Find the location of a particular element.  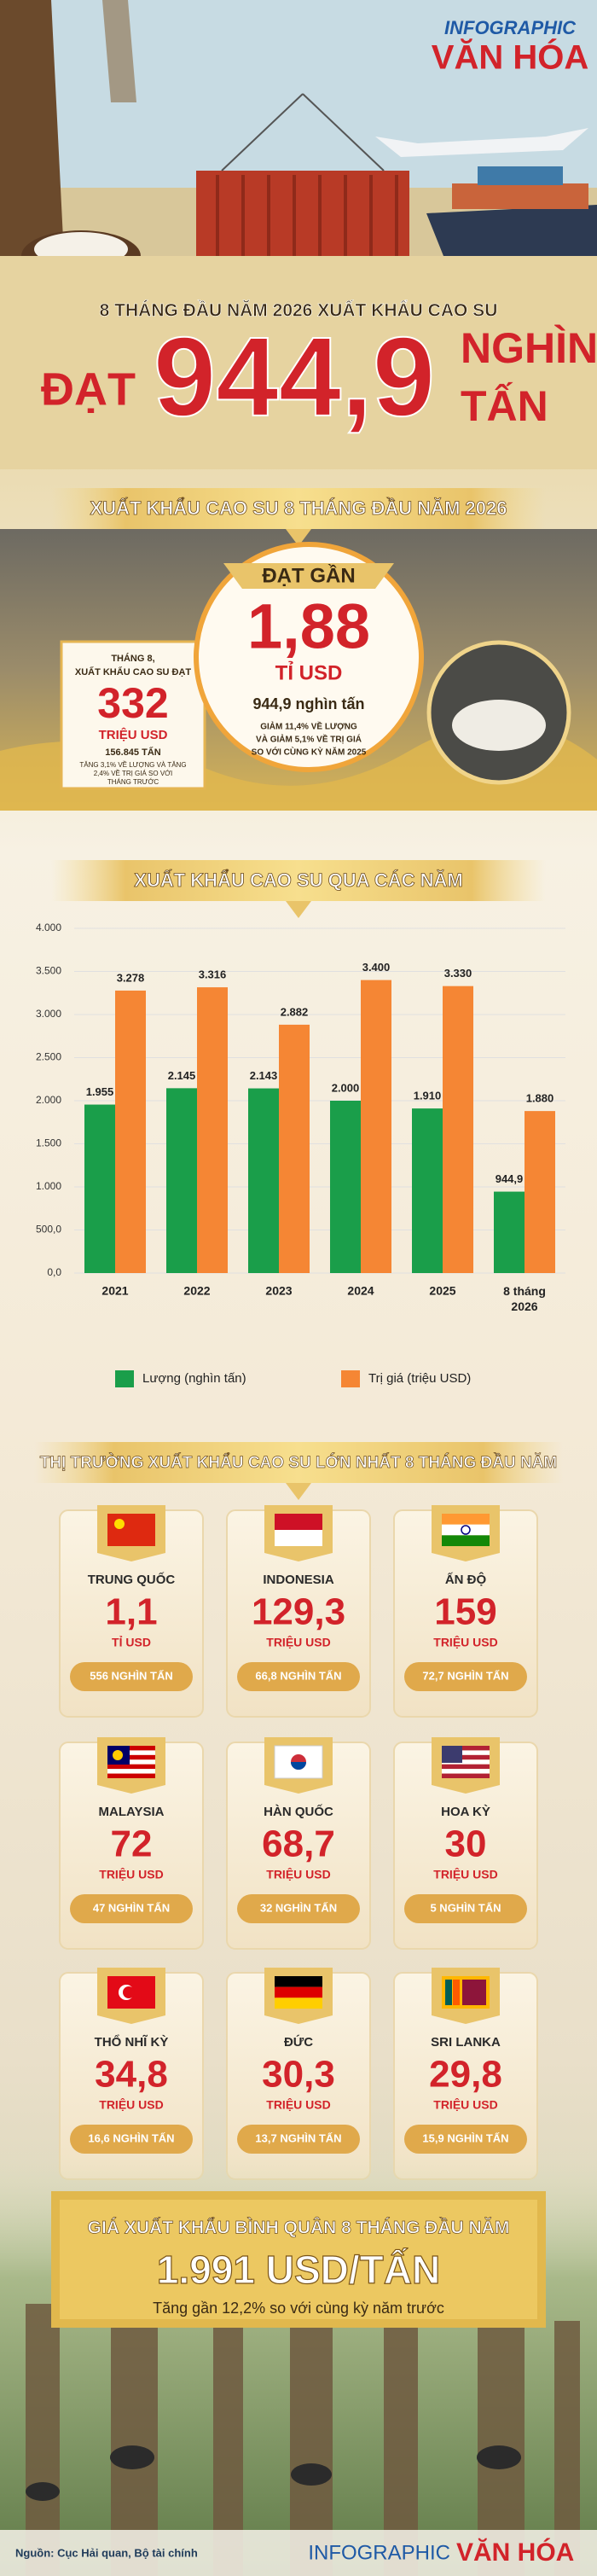

total-value: 1,88 is located at coordinates (308, 626).